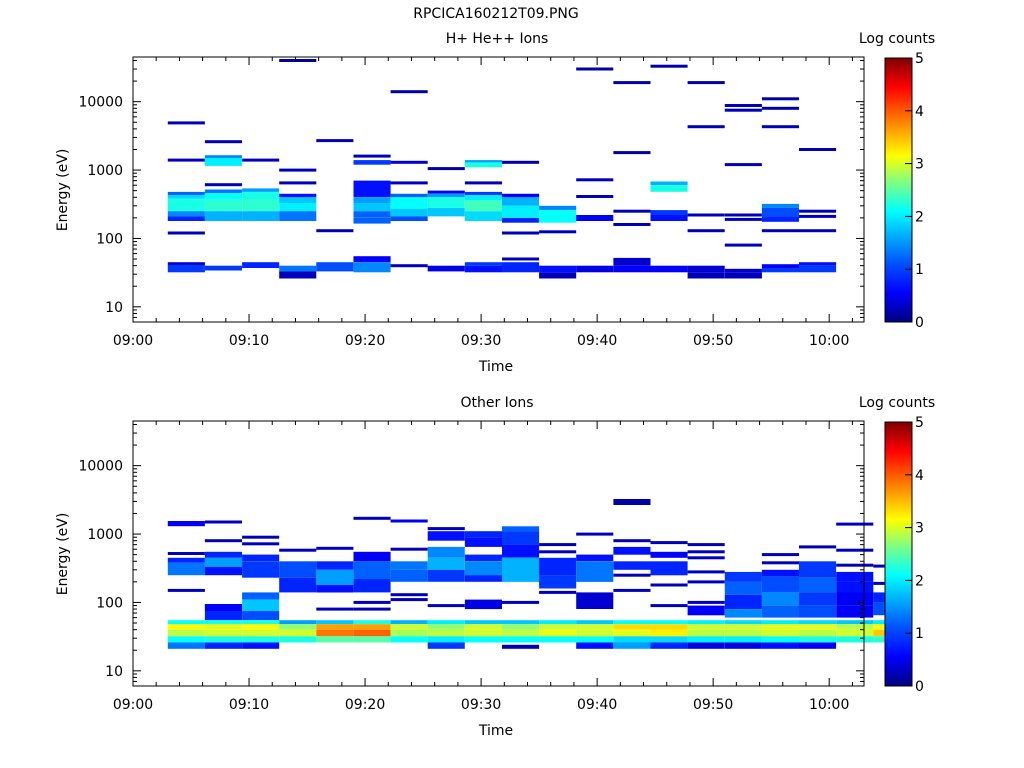 Image resolution: width=1024 pixels, height=768 pixels. I want to click on y-tick-label: 100, so click(109, 603).